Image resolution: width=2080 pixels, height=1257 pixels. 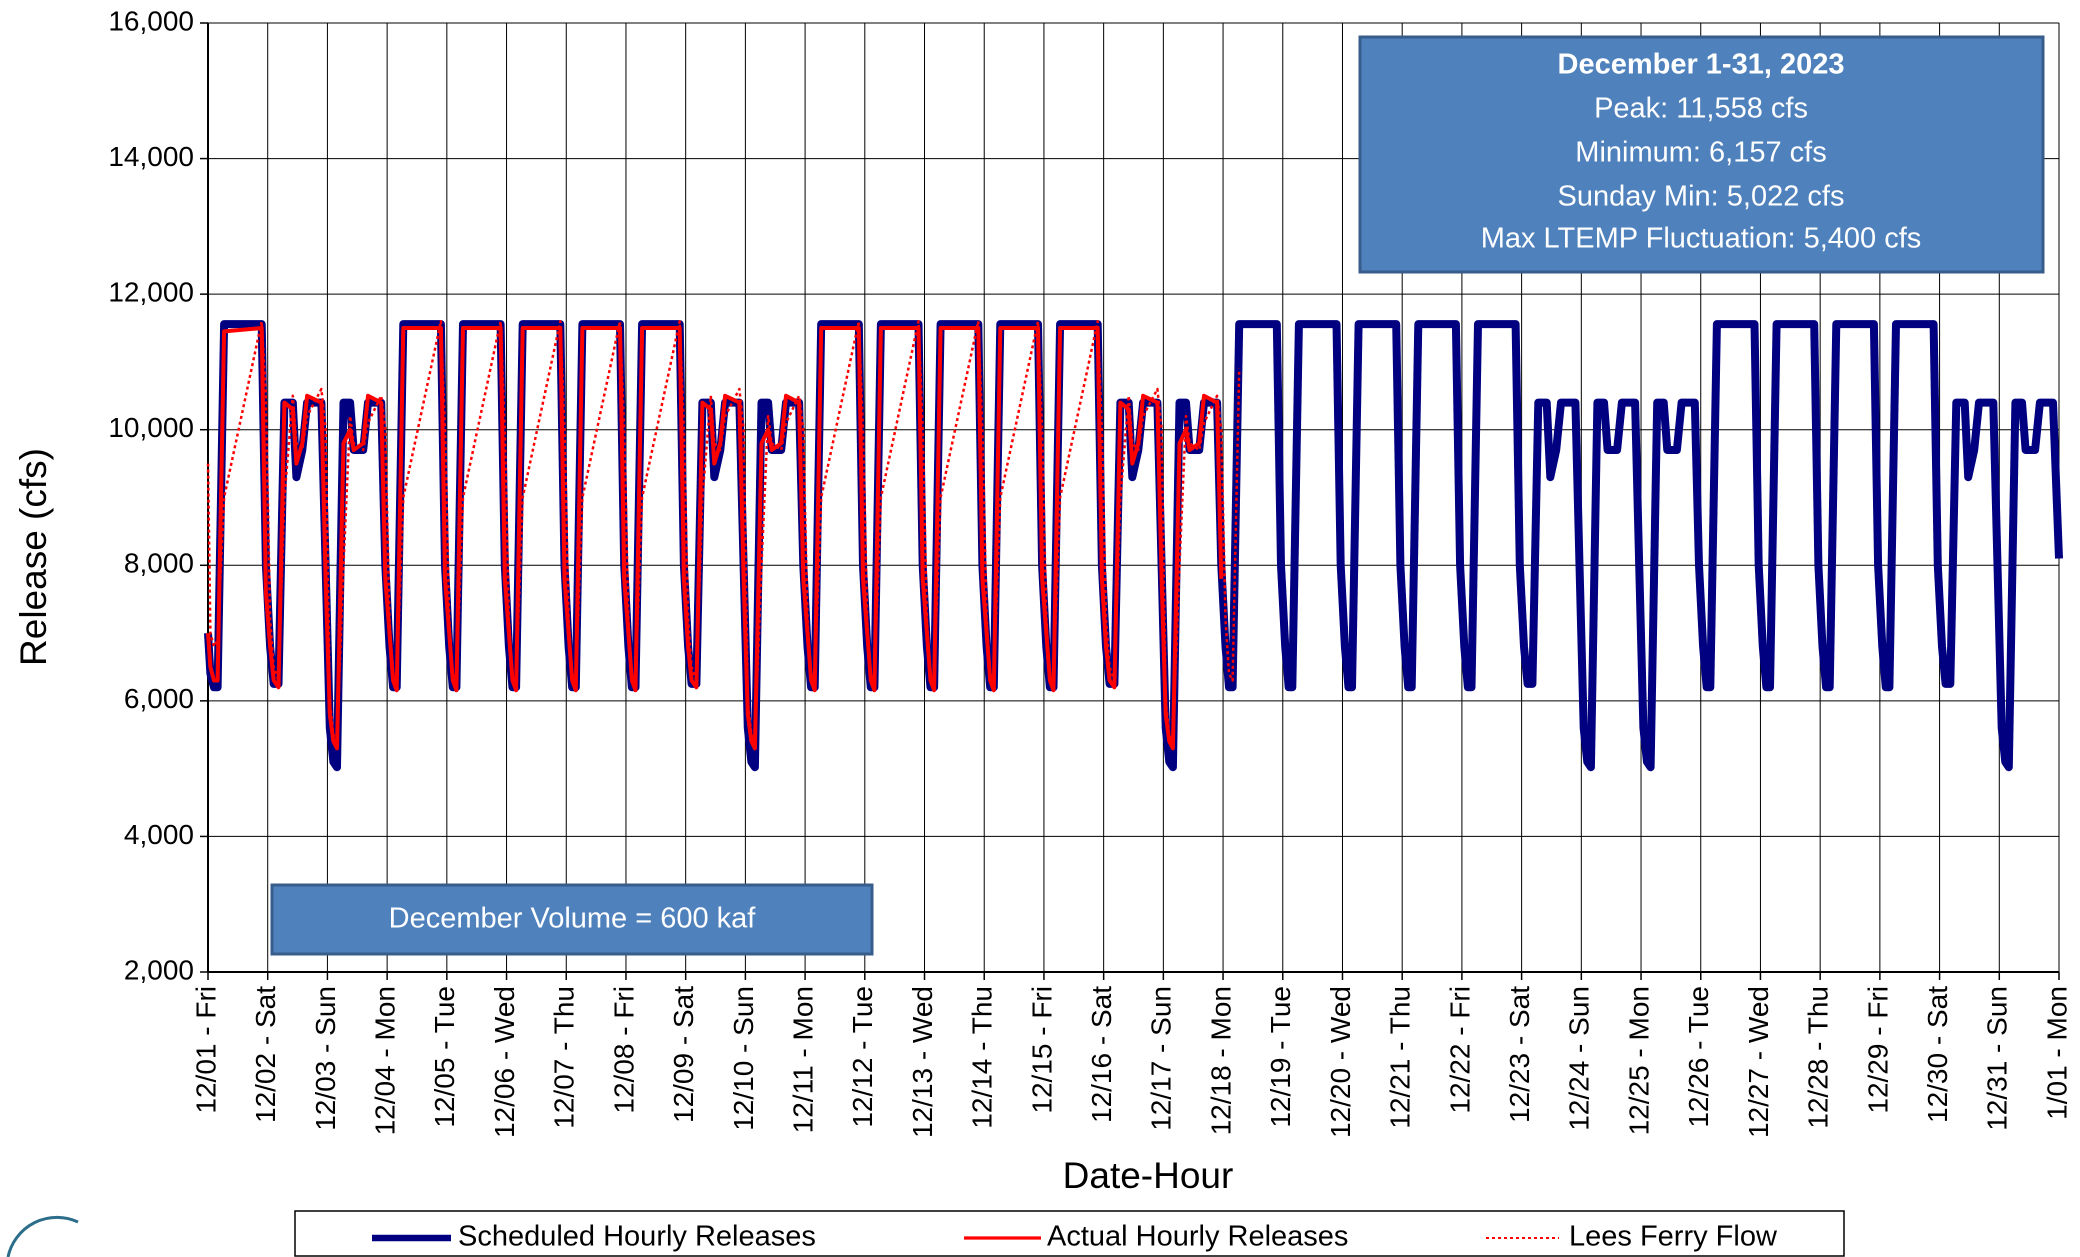 I want to click on x-tick-label: 12/05 - Tue, so click(x=444, y=1057).